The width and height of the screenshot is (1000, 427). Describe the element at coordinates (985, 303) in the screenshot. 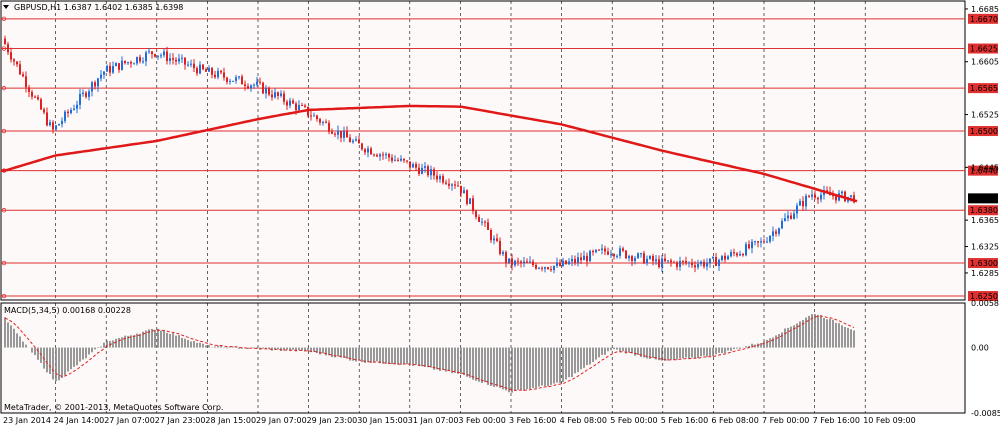

I see `macd-y-tick-label: 0.0058` at that location.